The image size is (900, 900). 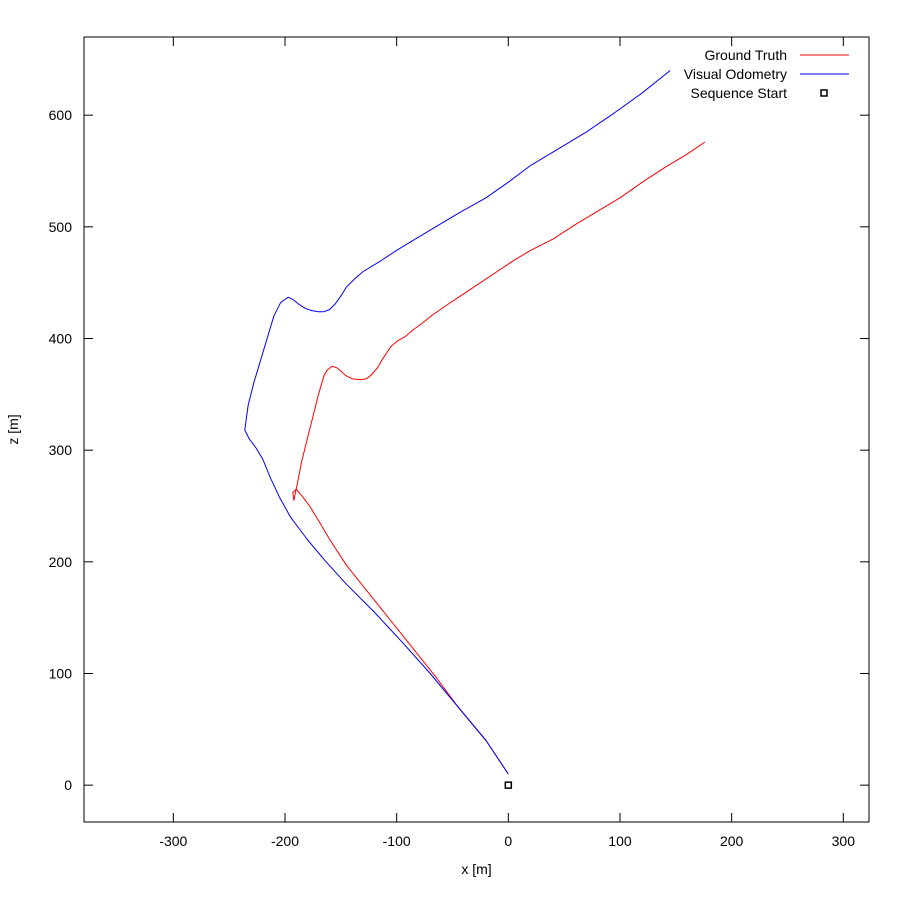 What do you see at coordinates (476, 869) in the screenshot?
I see `x-axis-label: x [m]` at bounding box center [476, 869].